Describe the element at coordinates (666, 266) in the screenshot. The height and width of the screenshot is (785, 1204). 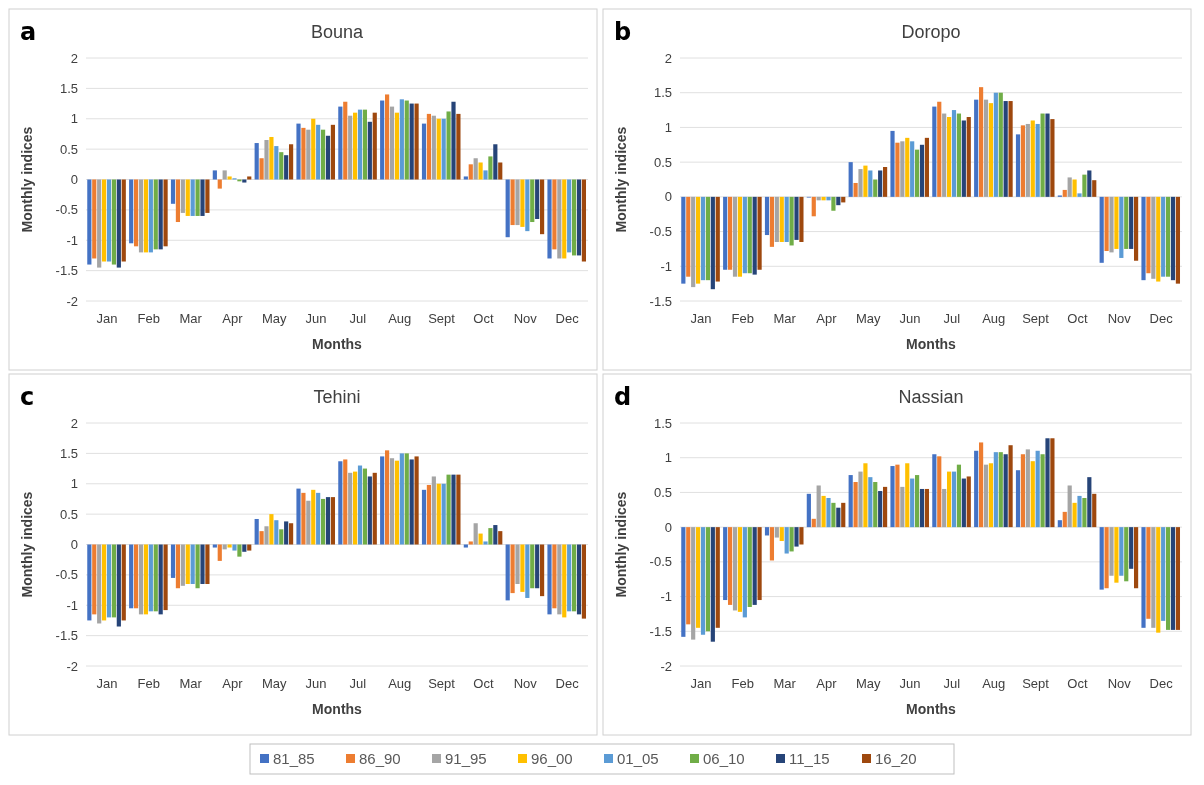
I see `y-tick-label: -1` at that location.